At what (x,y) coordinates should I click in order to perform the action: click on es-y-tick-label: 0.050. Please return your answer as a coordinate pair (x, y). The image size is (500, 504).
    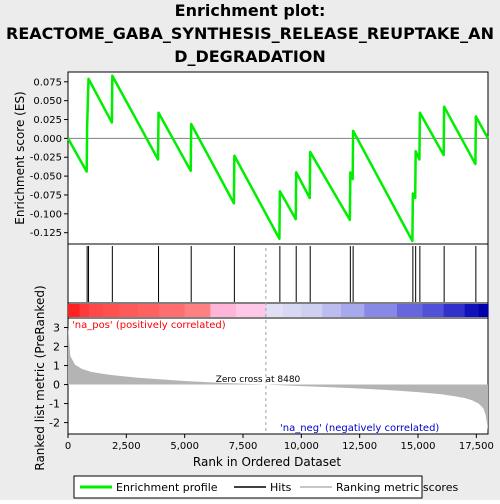
    Looking at the image, I should click on (47, 101).